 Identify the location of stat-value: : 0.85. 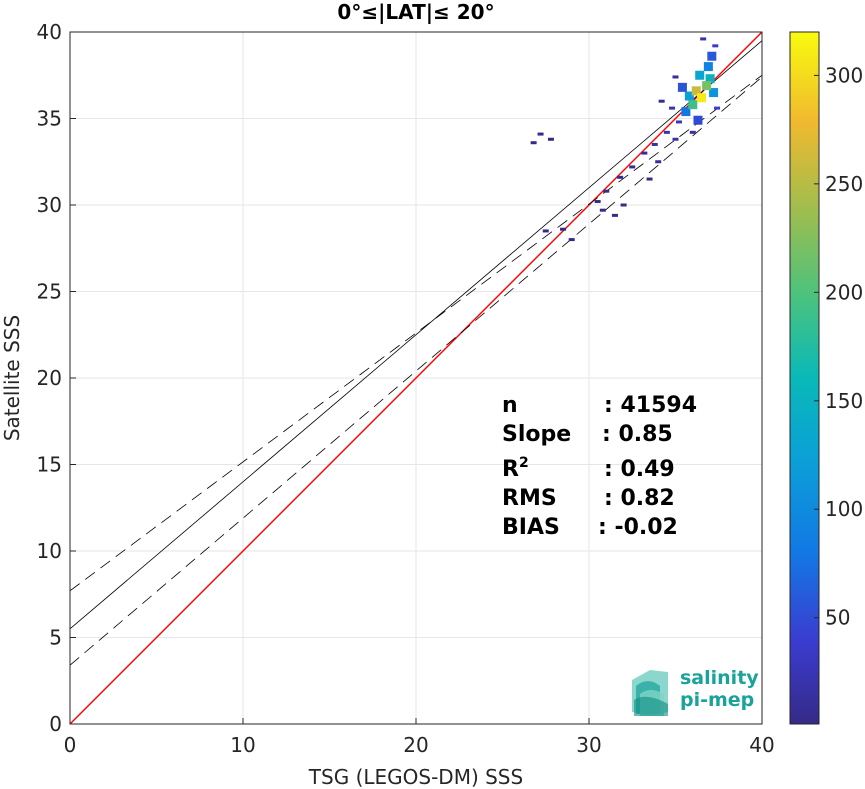
(637, 434).